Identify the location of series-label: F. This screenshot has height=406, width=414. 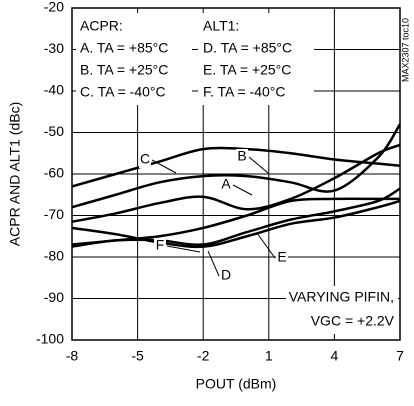
(160, 245).